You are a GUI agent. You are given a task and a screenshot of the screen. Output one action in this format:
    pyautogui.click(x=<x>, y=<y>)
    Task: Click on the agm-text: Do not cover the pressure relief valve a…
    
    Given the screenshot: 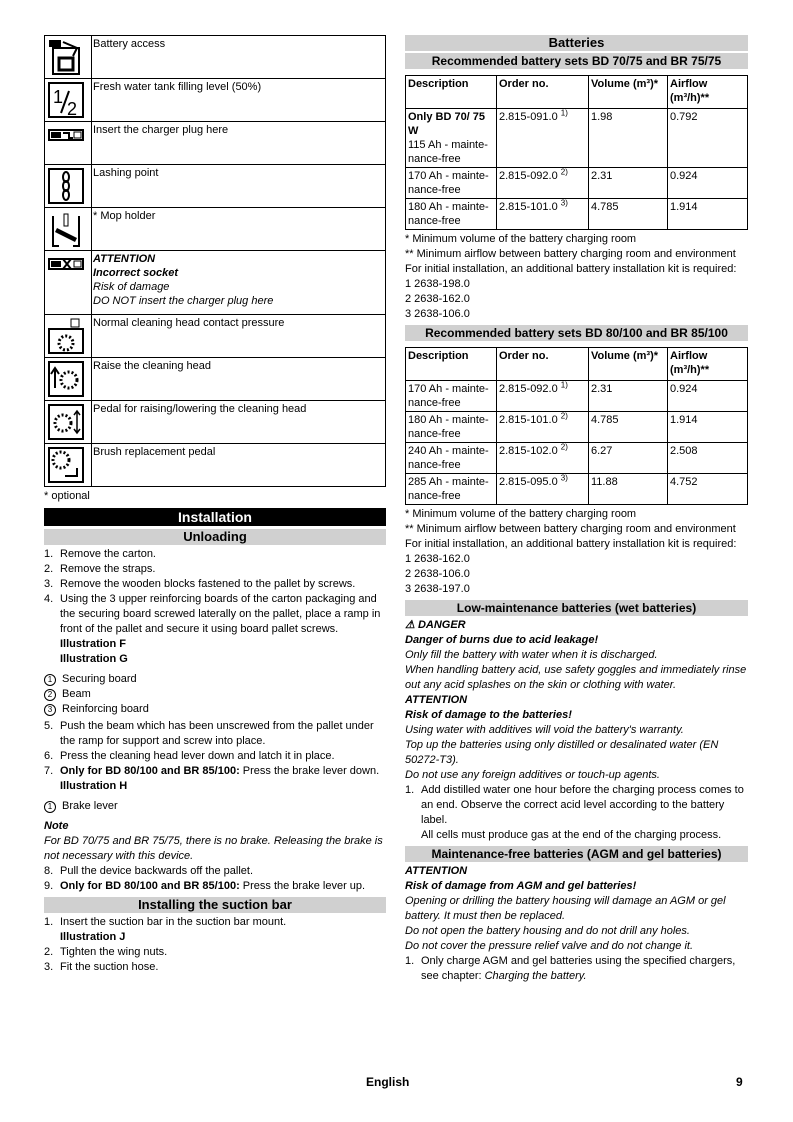 What is the action you would take?
    pyautogui.click(x=549, y=946)
    